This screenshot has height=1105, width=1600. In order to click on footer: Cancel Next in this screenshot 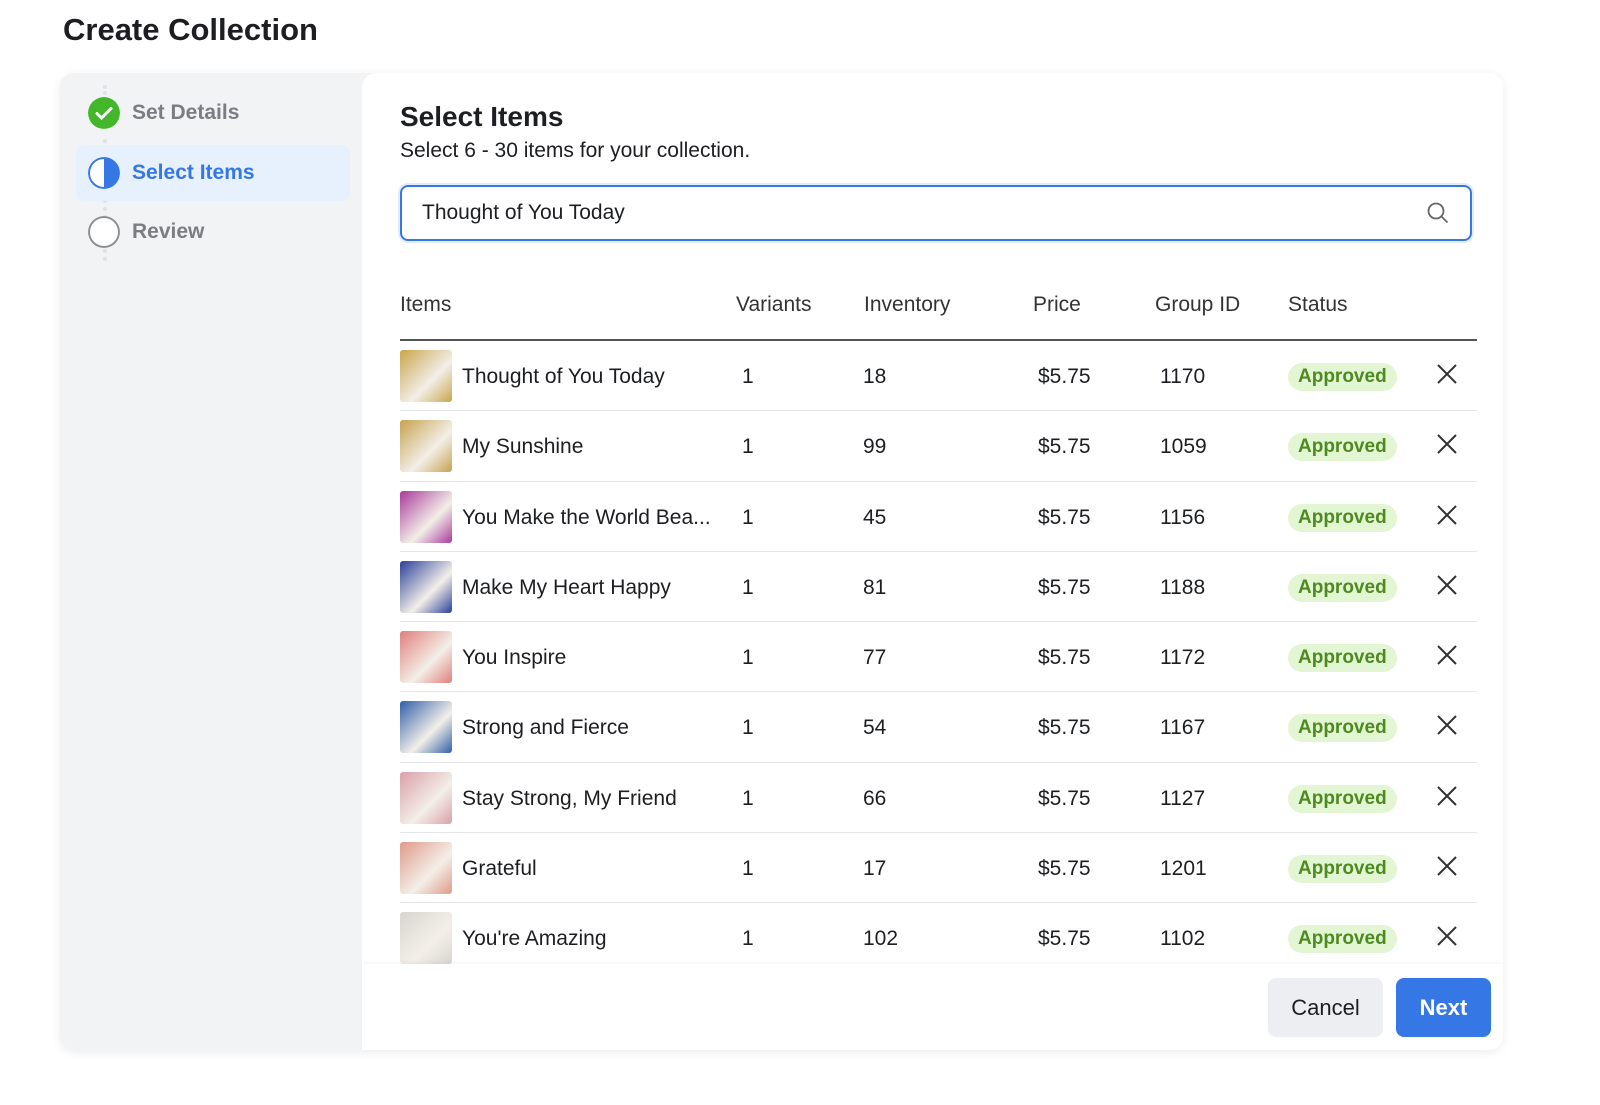, I will do `click(932, 1007)`.